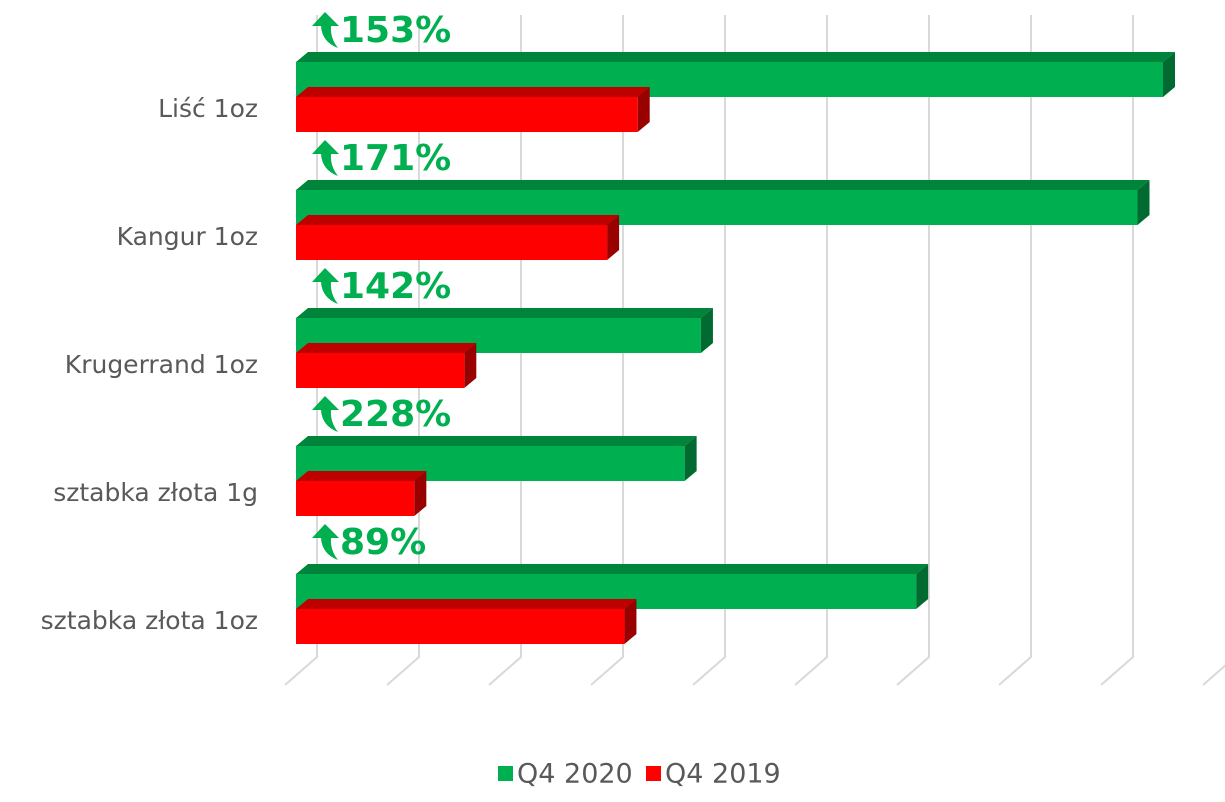  I want to click on category-label: Liść 1oz, so click(208, 108).